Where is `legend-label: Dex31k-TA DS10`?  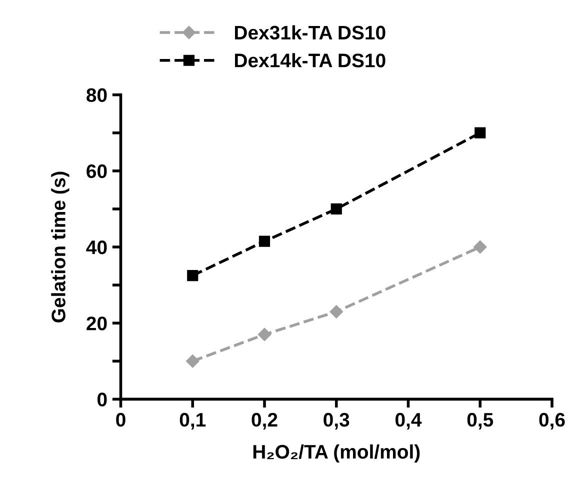
legend-label: Dex31k-TA DS10 is located at coordinates (310, 32).